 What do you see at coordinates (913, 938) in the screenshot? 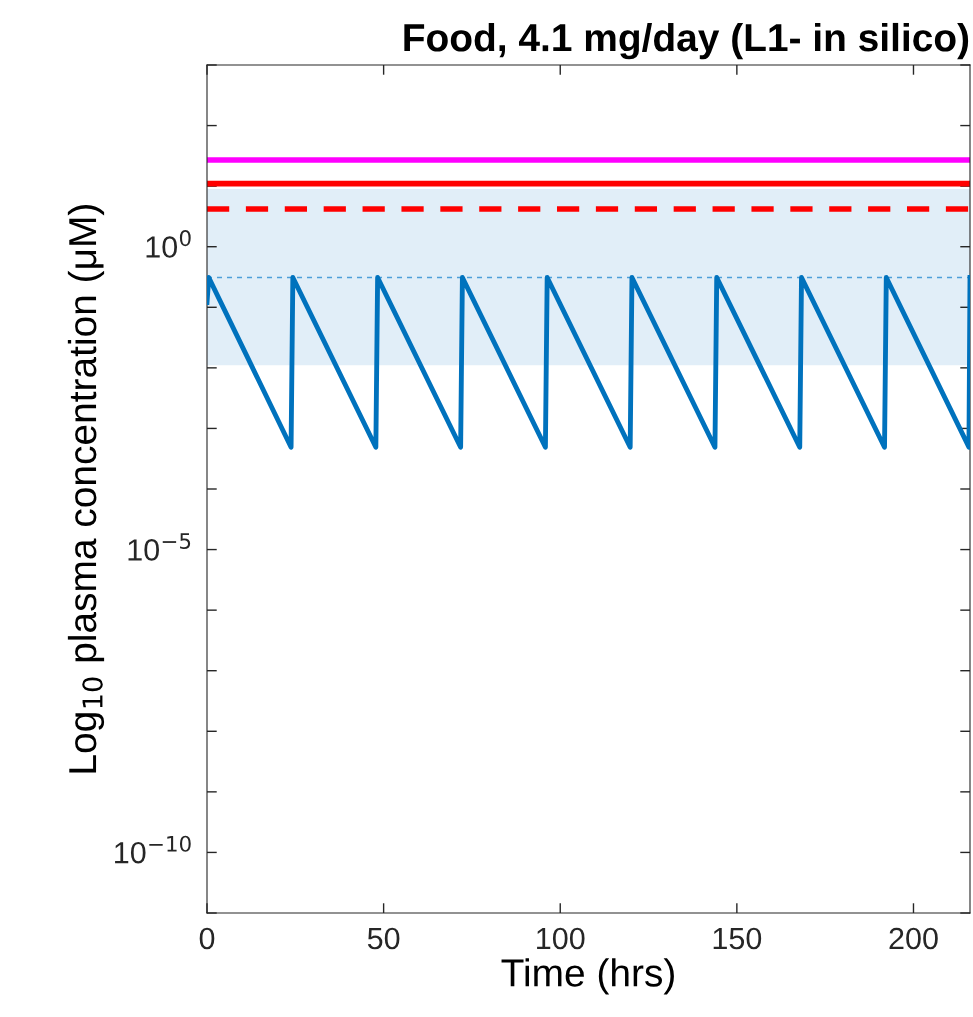
I see `x-tick-label: 200` at bounding box center [913, 938].